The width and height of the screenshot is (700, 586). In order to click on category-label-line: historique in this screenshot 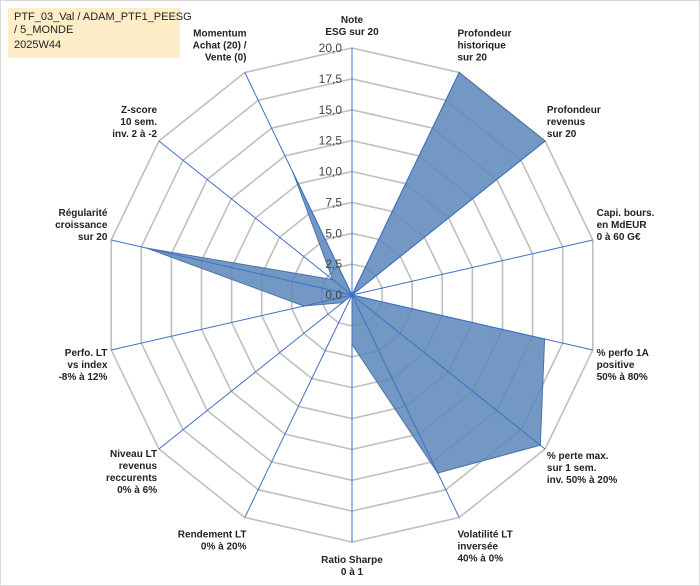, I will do `click(482, 46)`.